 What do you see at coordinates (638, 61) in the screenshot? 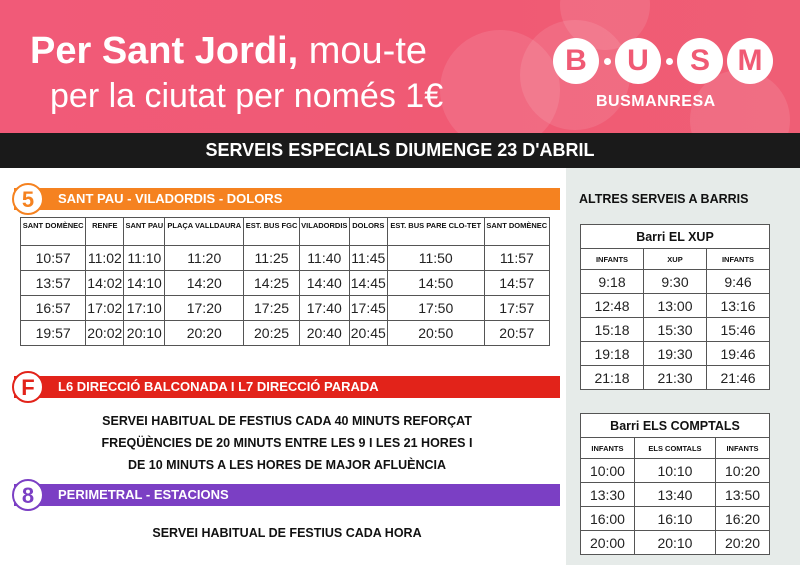
I see `logo-letter: U` at bounding box center [638, 61].